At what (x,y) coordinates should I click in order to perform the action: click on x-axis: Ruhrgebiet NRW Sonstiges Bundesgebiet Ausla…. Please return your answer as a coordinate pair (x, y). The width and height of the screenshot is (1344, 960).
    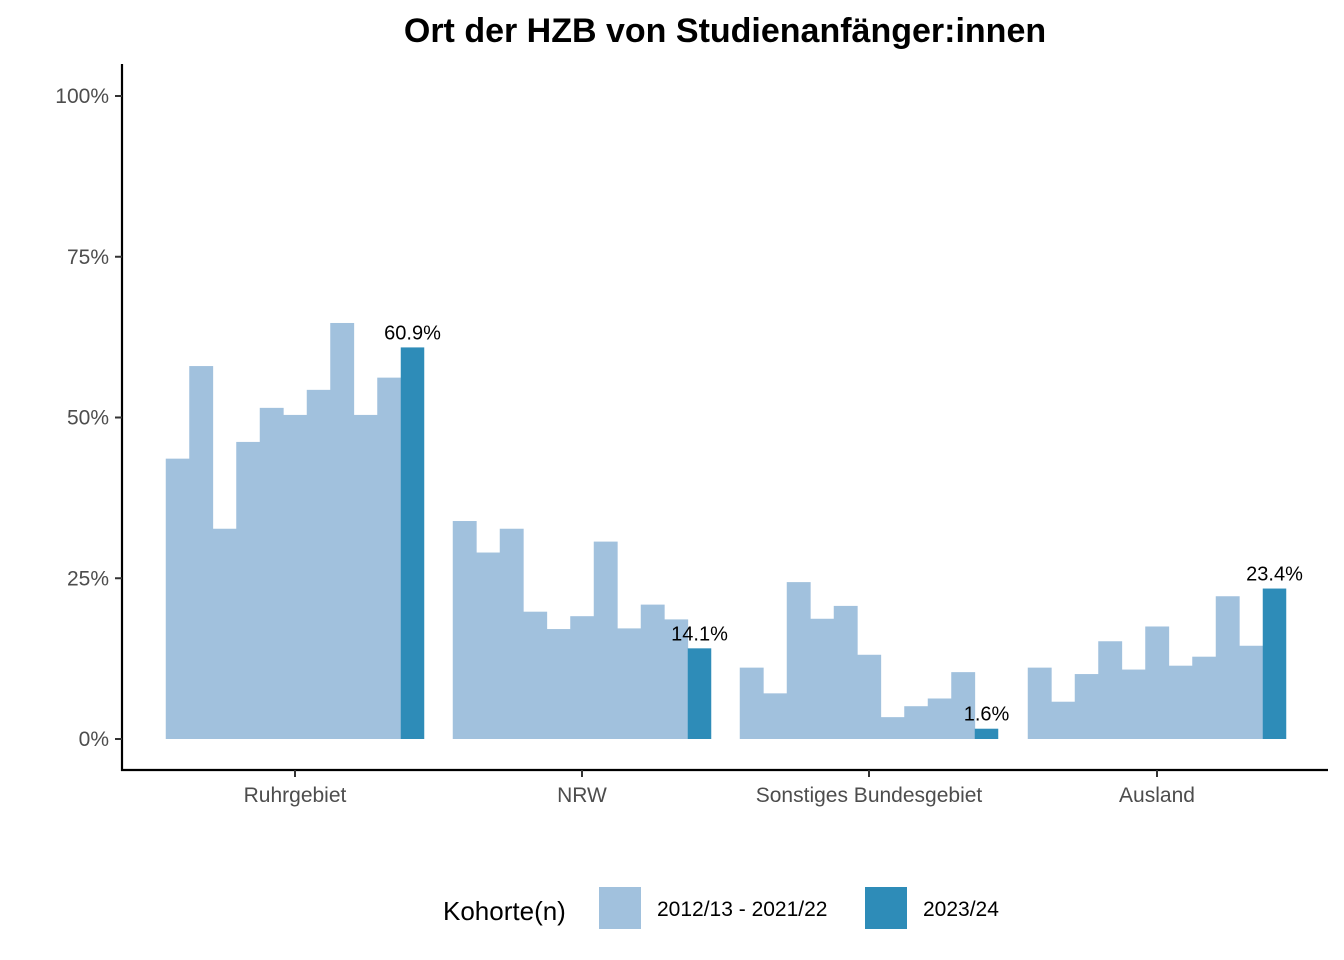
    Looking at the image, I should click on (724, 787).